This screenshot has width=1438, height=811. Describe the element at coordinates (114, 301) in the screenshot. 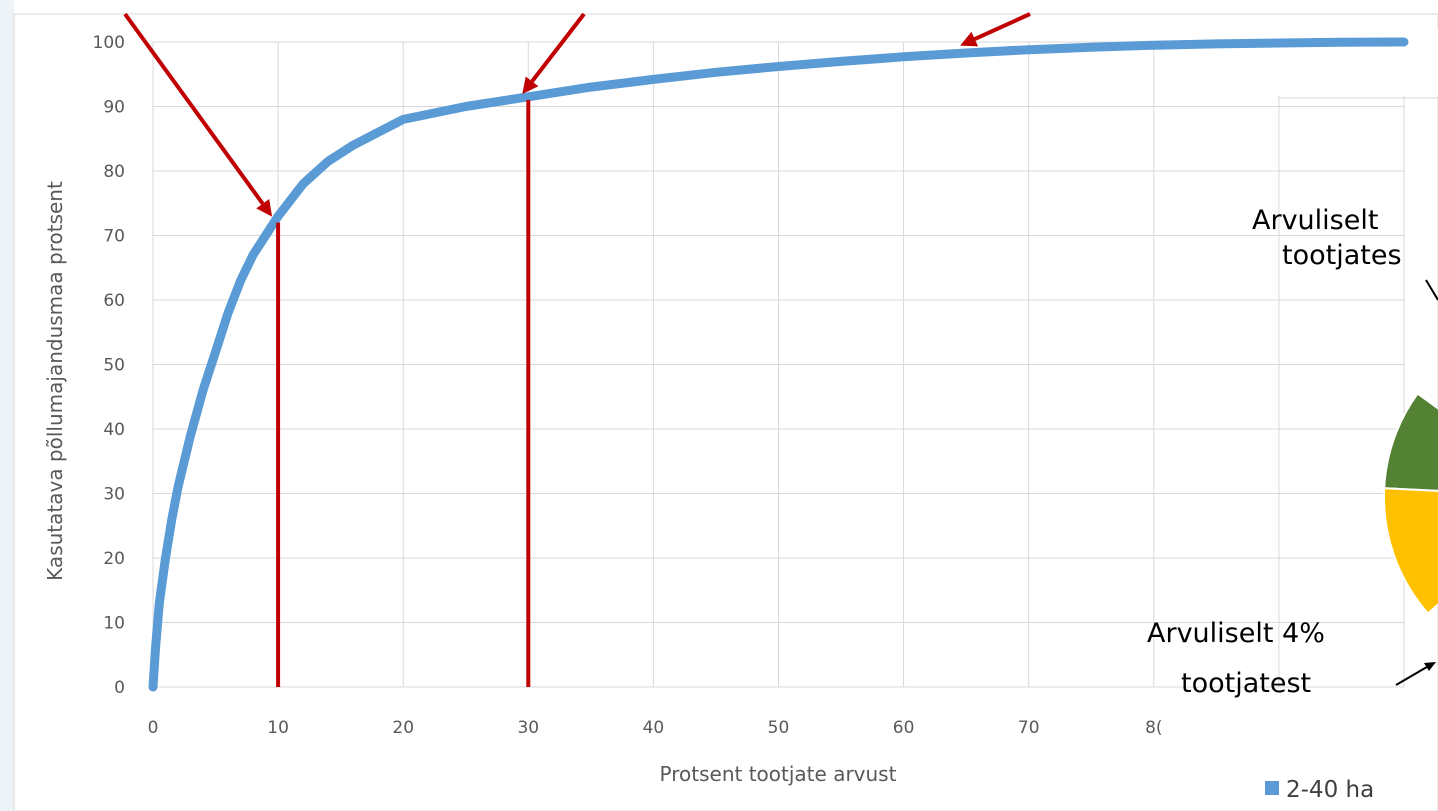

I see `y-tick-label: 60` at that location.